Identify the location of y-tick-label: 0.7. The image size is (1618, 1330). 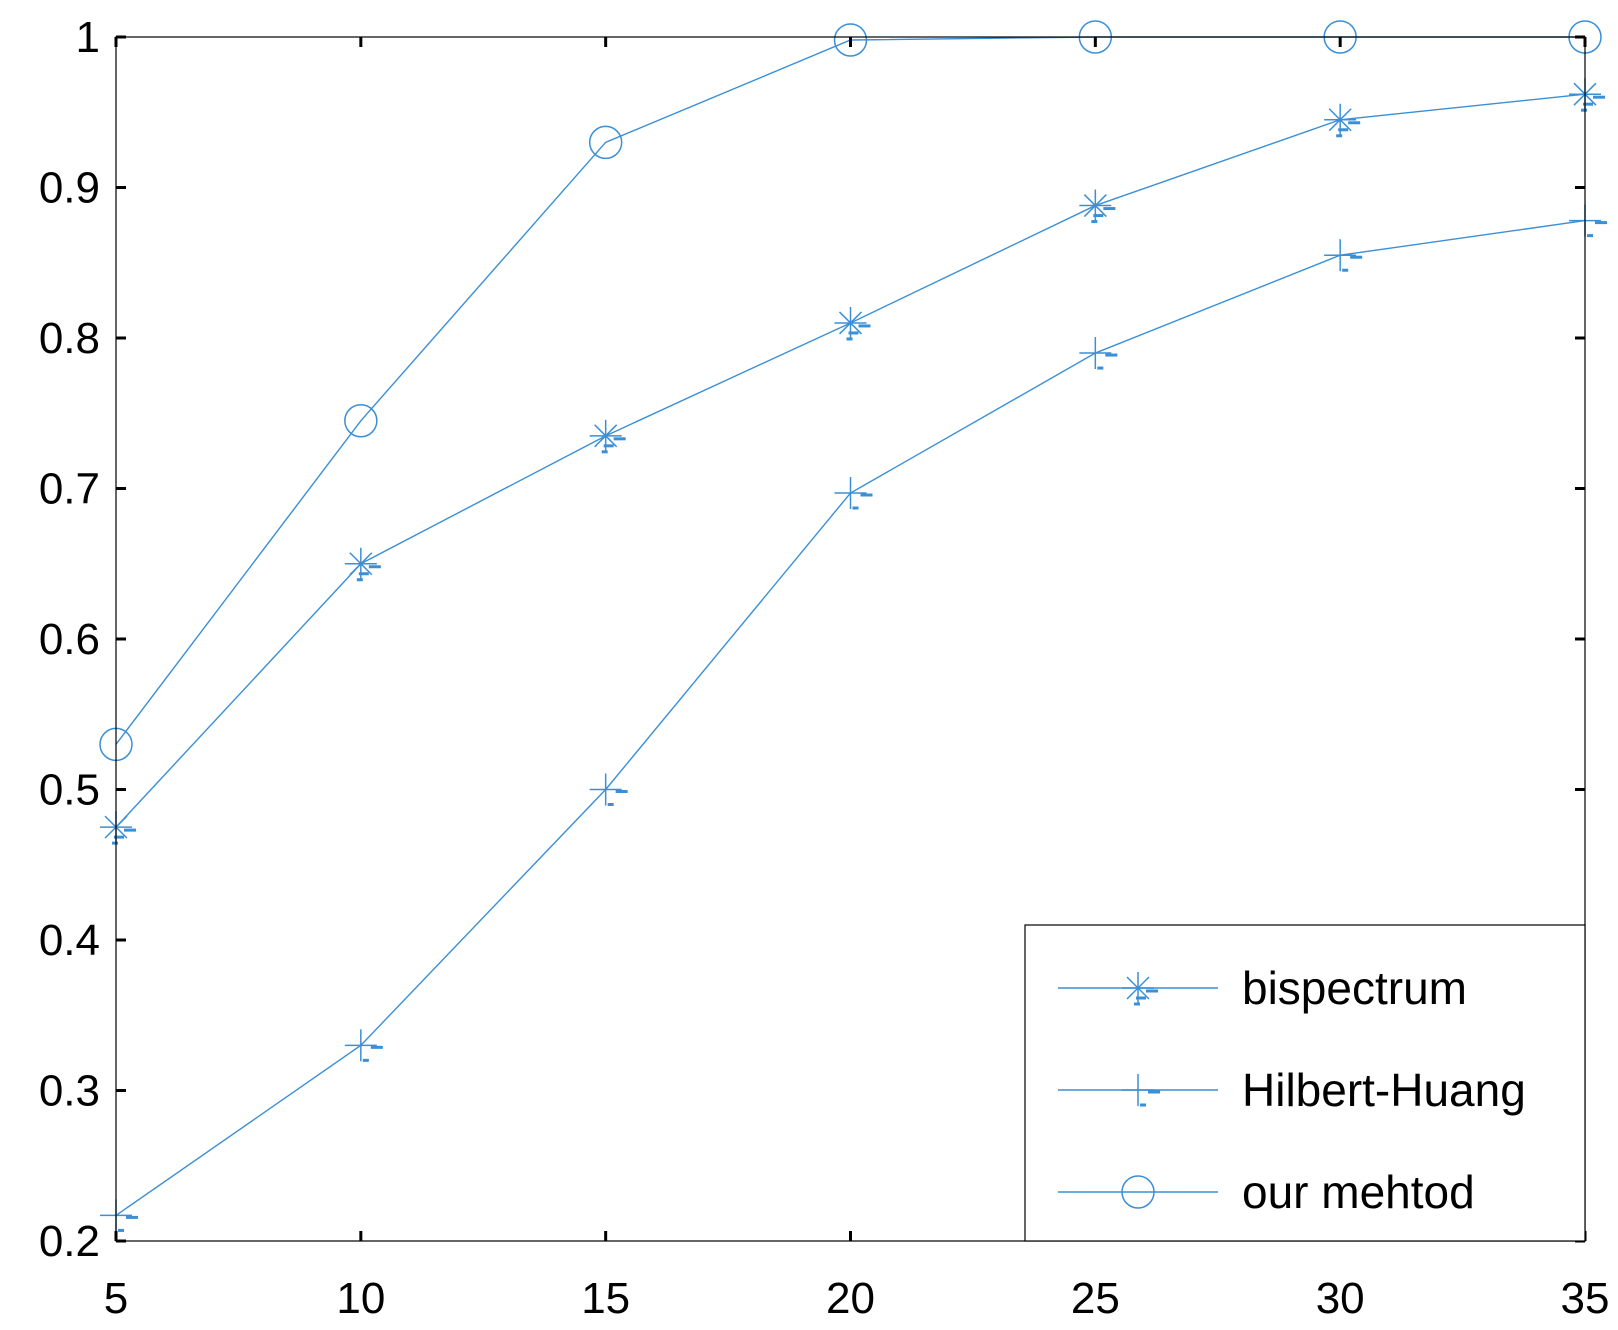
(69, 489).